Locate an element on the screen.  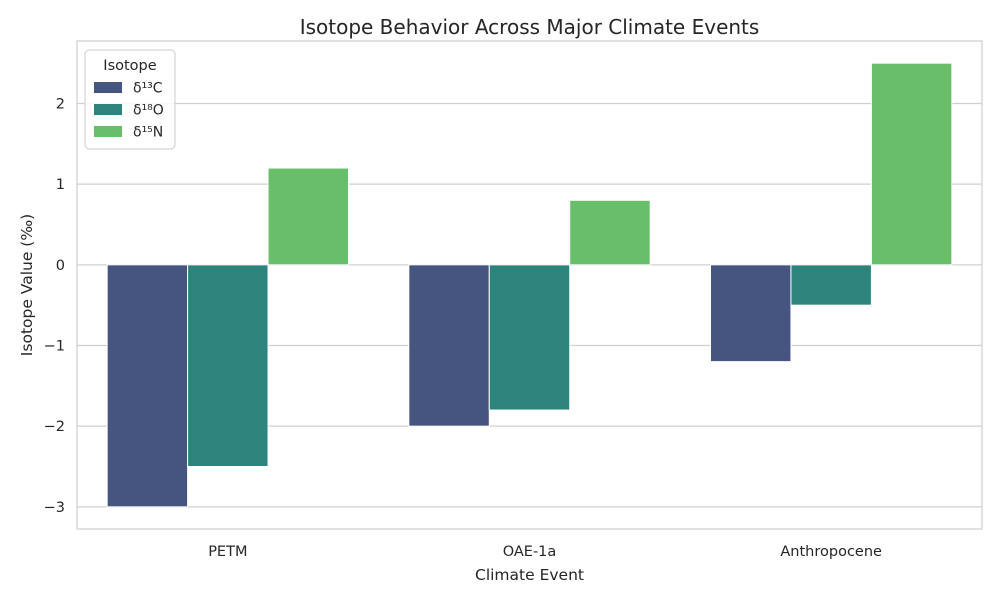
legend-label: δ¹⁵N is located at coordinates (148, 133).